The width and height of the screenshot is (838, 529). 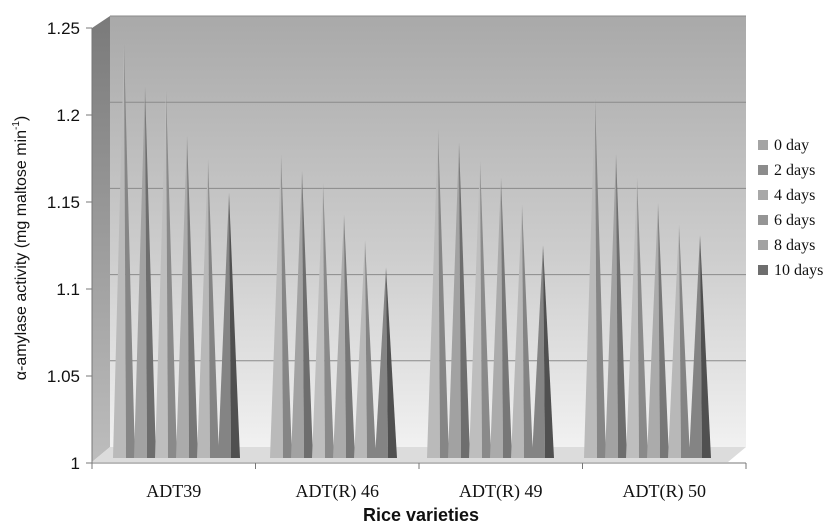 I want to click on y-tick-label: 1.05, so click(x=63, y=376).